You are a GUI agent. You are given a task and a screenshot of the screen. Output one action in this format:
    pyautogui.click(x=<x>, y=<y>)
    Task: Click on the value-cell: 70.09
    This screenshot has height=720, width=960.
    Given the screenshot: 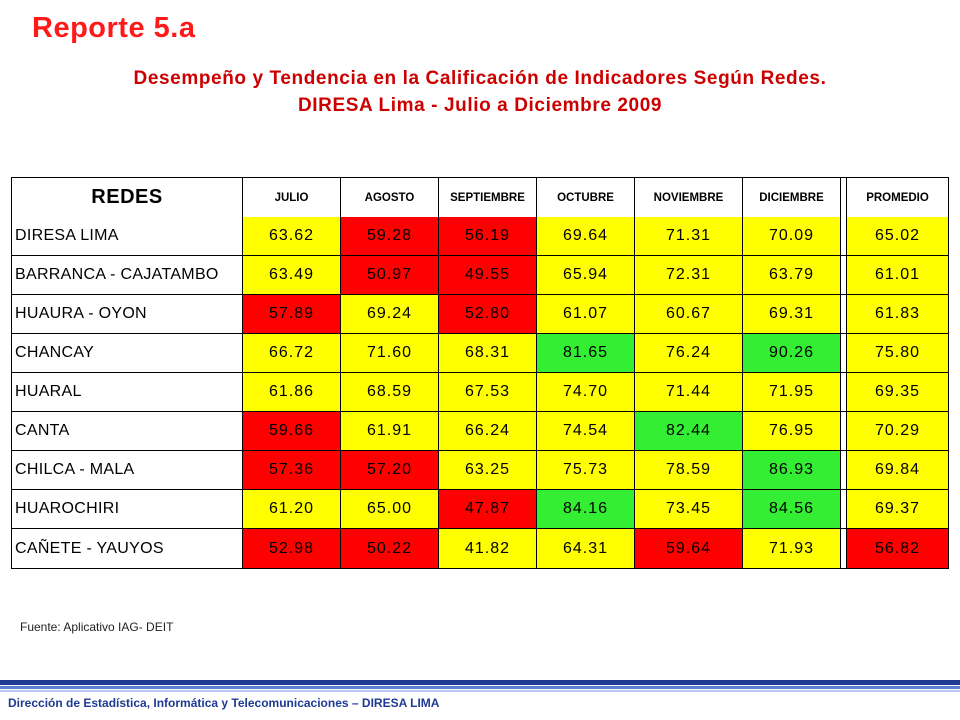 What is the action you would take?
    pyautogui.click(x=792, y=236)
    